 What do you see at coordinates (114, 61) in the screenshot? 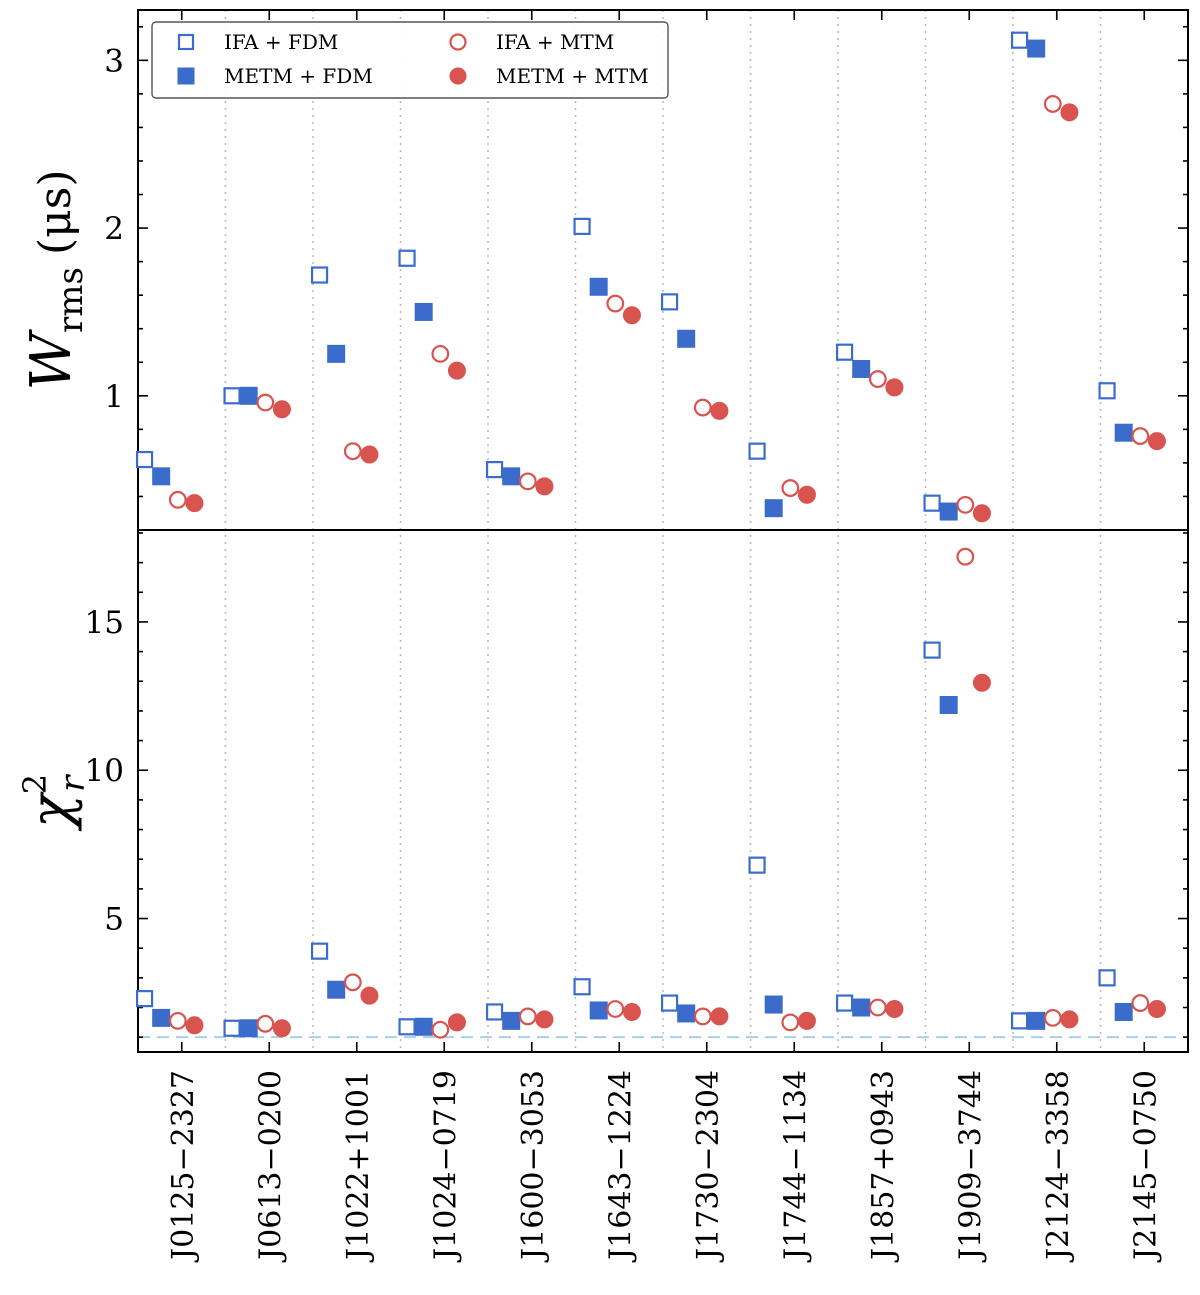
I see `y-tick-label: 3` at bounding box center [114, 61].